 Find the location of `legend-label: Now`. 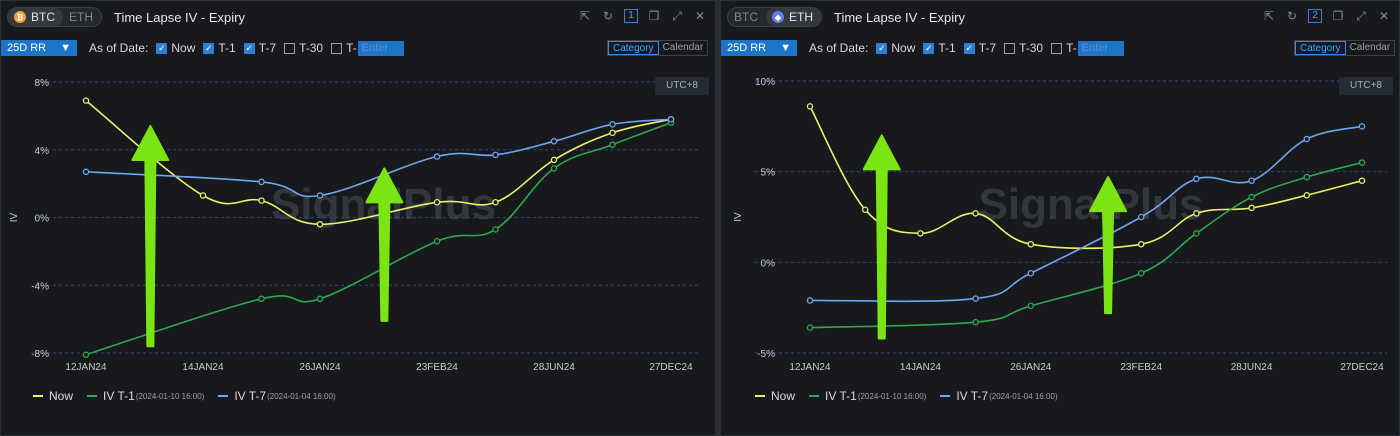

legend-label: Now is located at coordinates (61, 396).